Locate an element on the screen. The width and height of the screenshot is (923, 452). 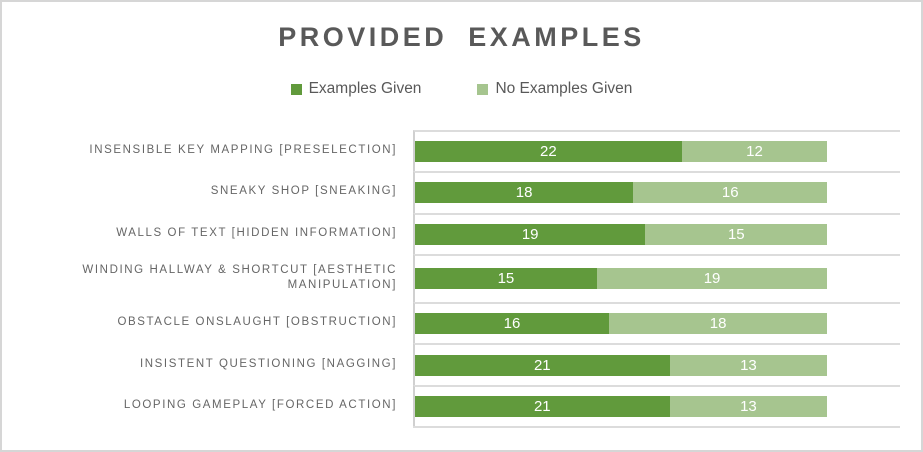
bar-segment-examples-given: 19 is located at coordinates (530, 234).